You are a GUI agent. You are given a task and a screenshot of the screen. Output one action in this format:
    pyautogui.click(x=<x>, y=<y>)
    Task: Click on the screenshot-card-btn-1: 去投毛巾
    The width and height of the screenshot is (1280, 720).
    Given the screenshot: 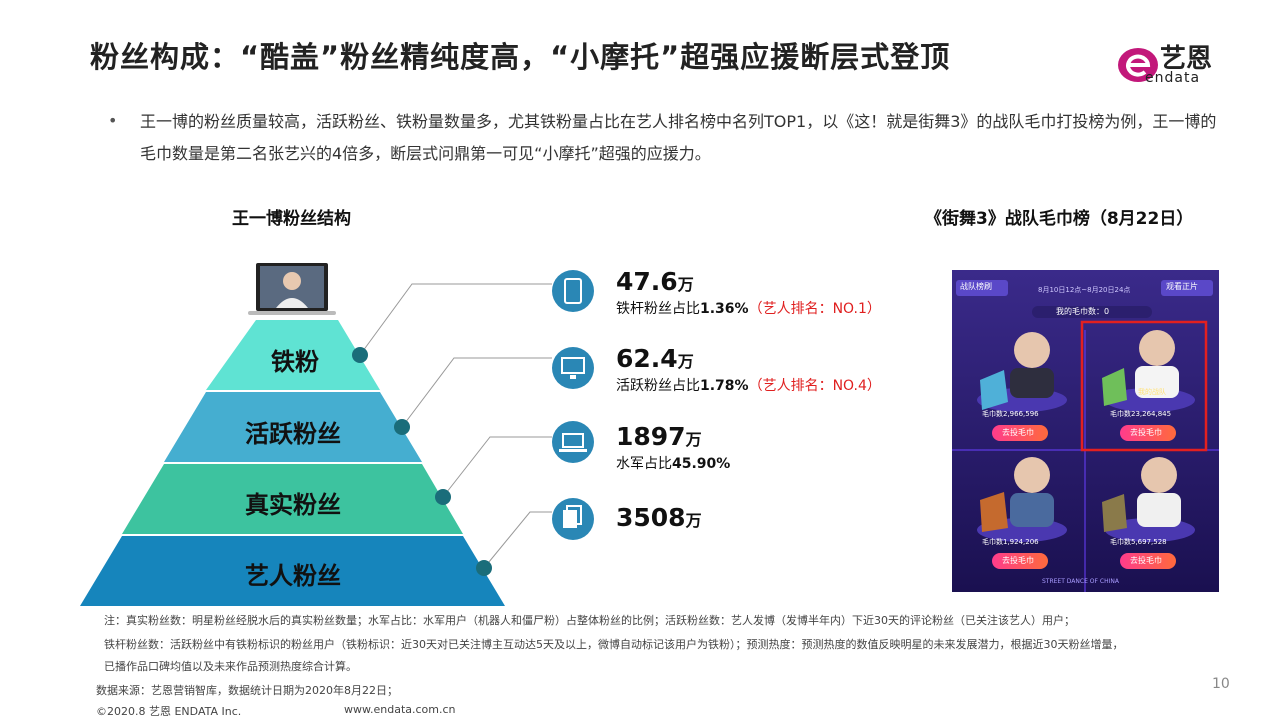 What is the action you would take?
    pyautogui.click(x=1018, y=432)
    